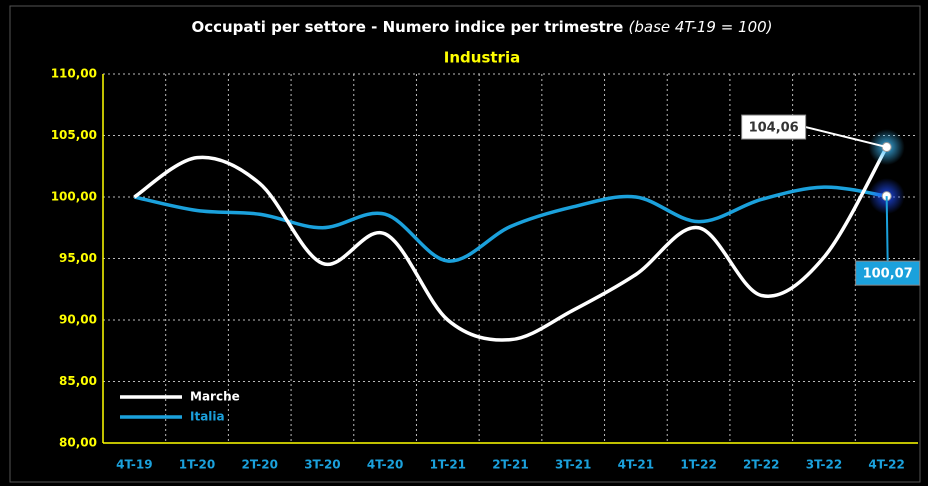 The height and width of the screenshot is (486, 928). Describe the element at coordinates (701, 27) in the screenshot. I see `title-note: (base 4T-19 = 100)` at that location.